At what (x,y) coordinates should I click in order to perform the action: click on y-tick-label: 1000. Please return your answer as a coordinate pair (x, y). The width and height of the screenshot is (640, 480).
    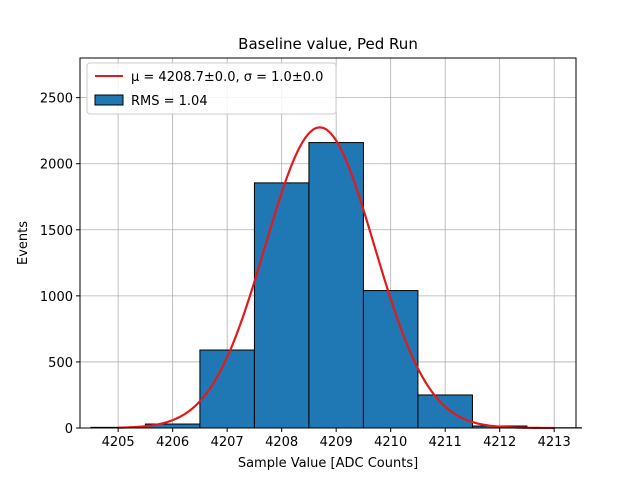
    Looking at the image, I should click on (56, 297).